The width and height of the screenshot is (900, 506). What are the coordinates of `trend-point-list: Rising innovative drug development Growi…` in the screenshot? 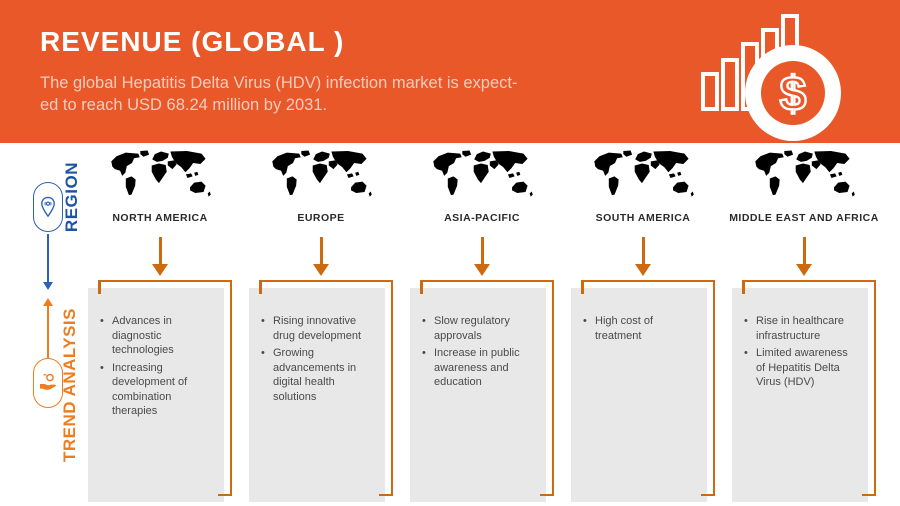 It's located at (317, 359).